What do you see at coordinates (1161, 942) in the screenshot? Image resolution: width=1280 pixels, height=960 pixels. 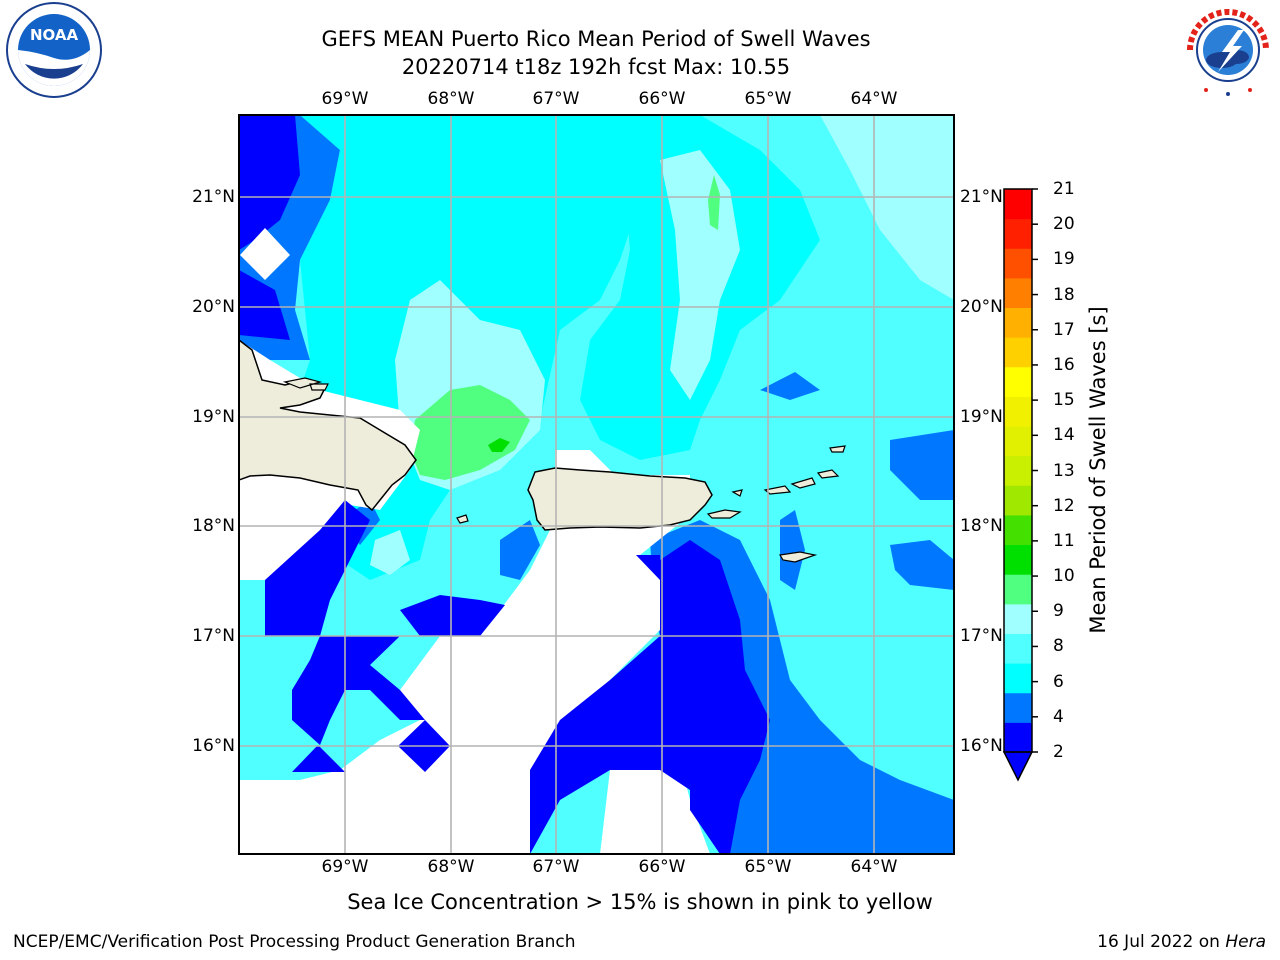 I see `footer-date-text: 16 Jul 2022 on` at bounding box center [1161, 942].